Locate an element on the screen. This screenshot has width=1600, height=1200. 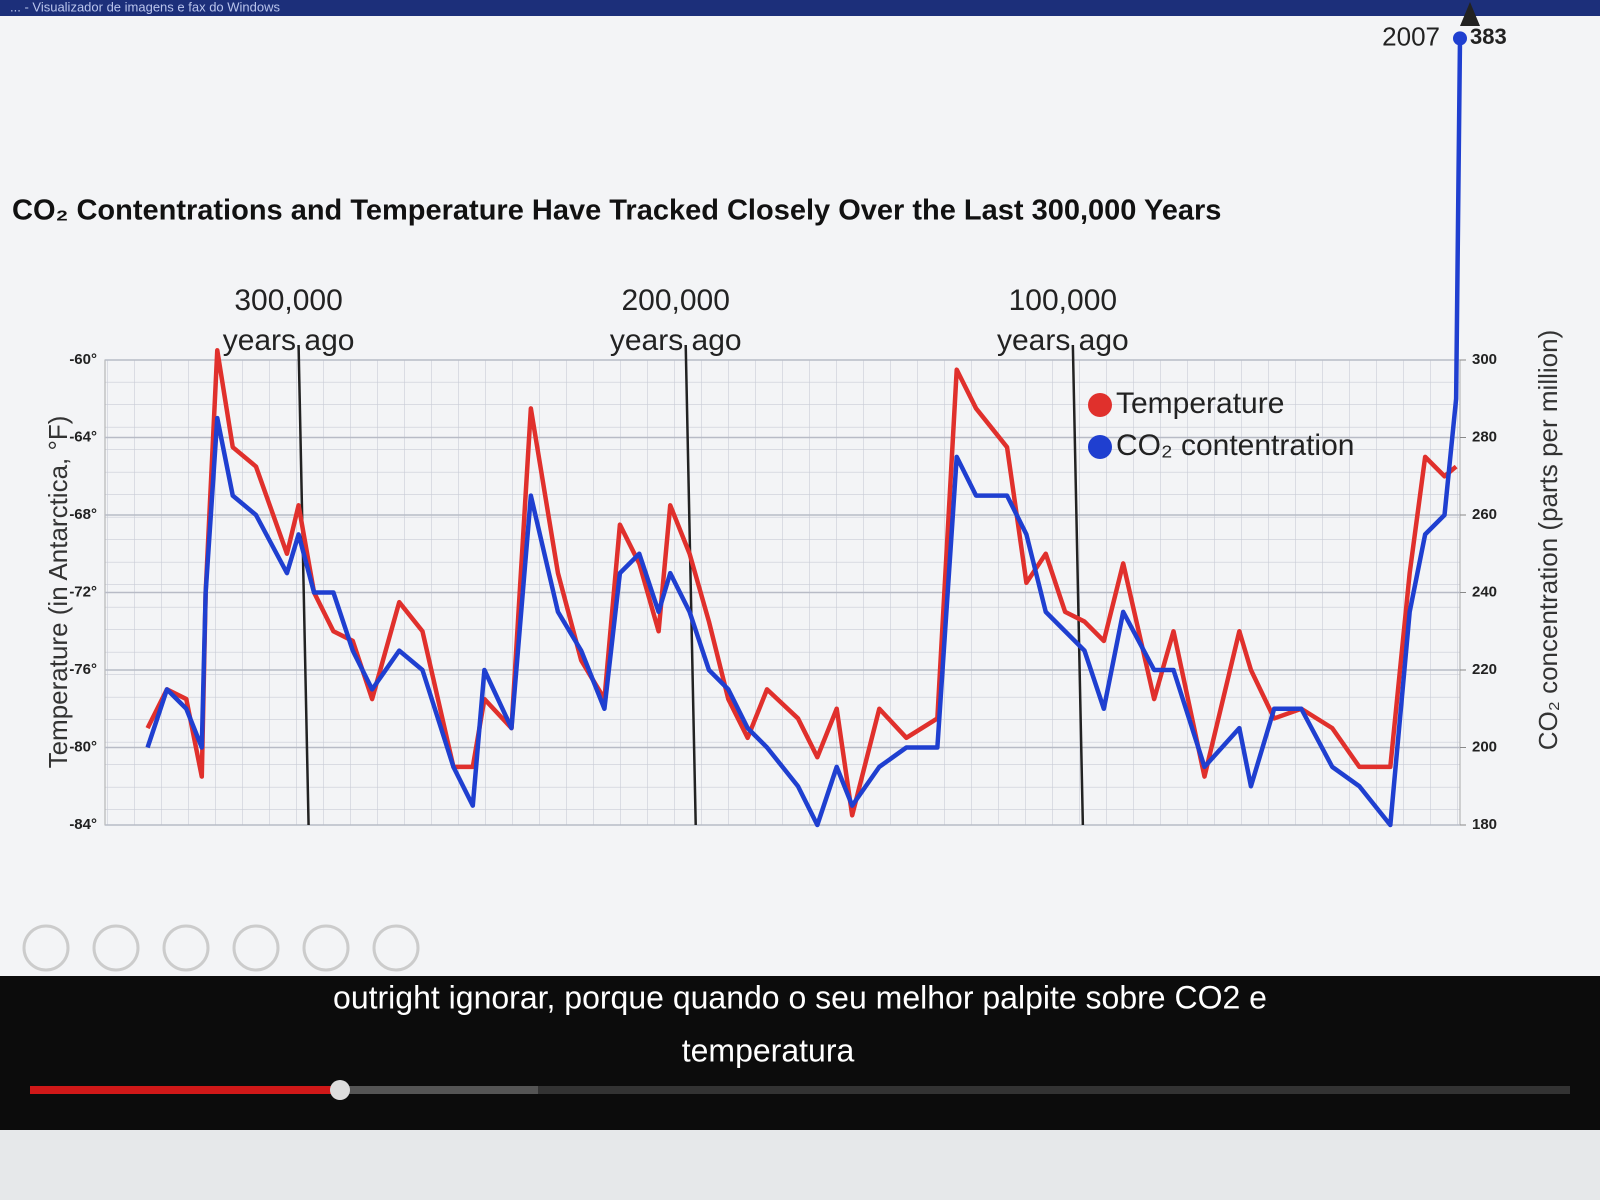
viewer-controls is located at coordinates (221, 948).